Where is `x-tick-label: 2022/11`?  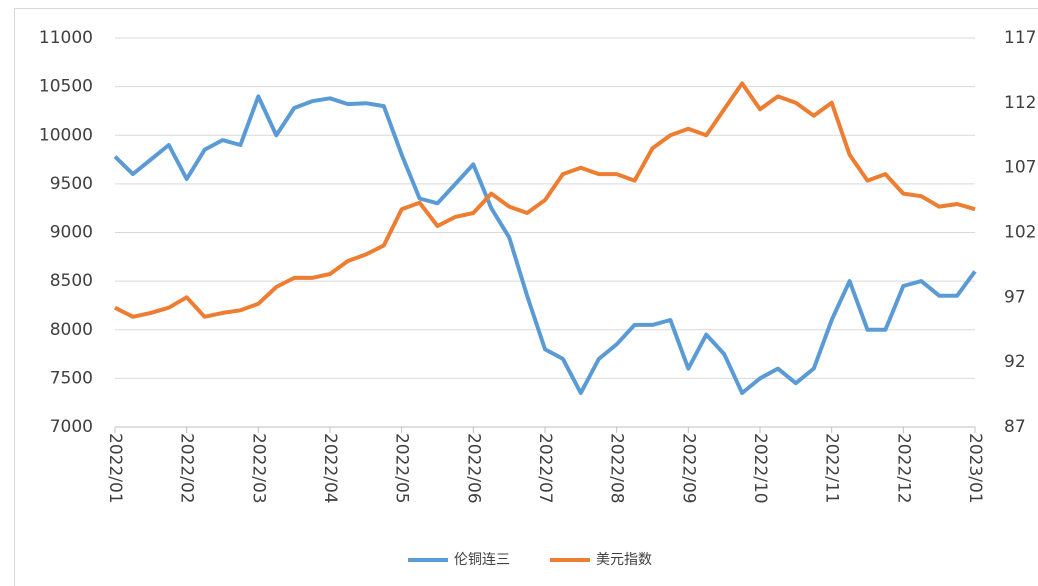
x-tick-label: 2022/11 is located at coordinates (832, 468).